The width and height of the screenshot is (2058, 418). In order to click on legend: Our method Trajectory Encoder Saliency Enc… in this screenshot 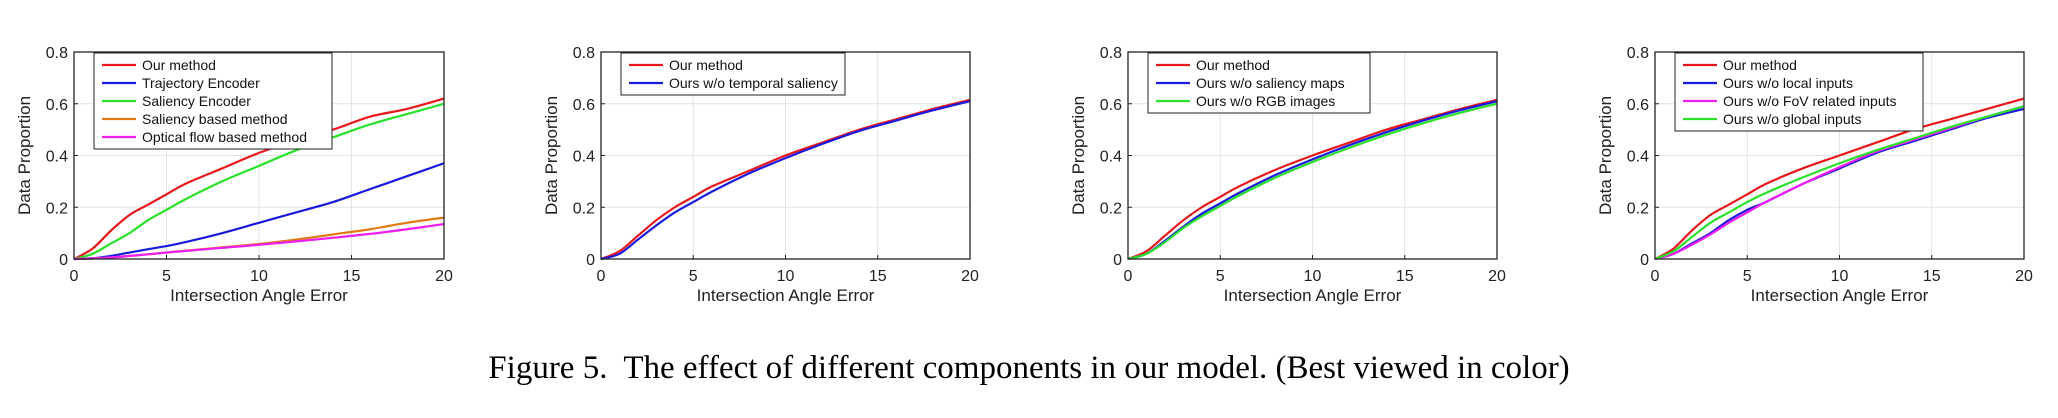, I will do `click(213, 101)`.